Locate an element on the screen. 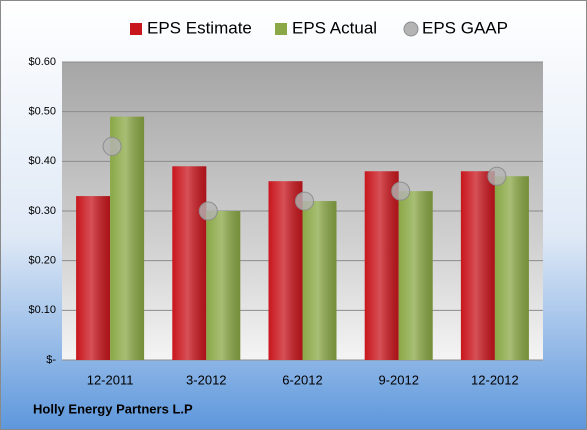 The height and width of the screenshot is (430, 587). legend-label: EPS Estimate is located at coordinates (199, 27).